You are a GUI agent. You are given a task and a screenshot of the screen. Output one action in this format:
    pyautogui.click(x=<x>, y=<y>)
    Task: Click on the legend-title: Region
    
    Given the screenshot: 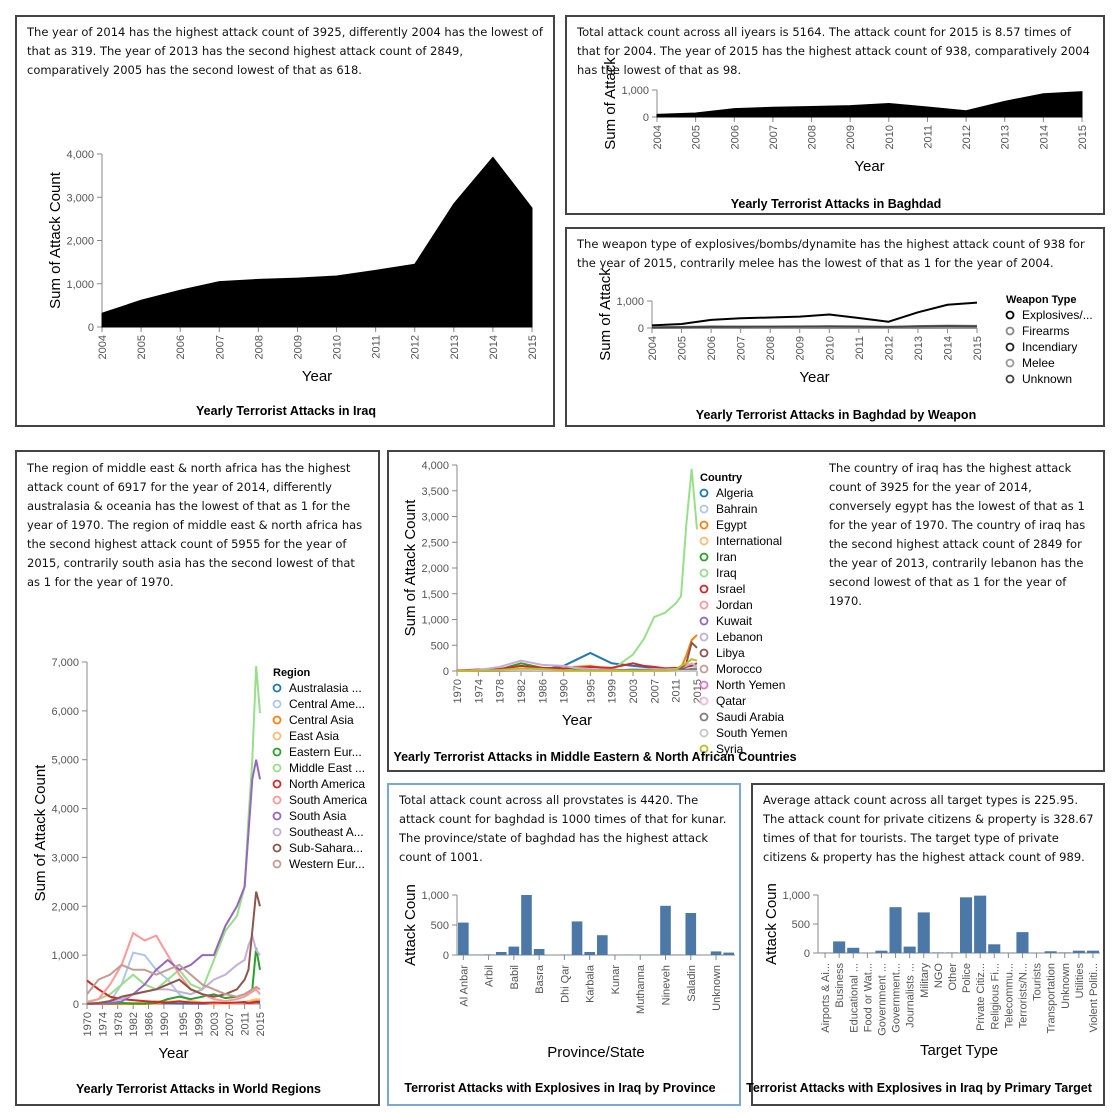 What is the action you would take?
    pyautogui.click(x=292, y=673)
    